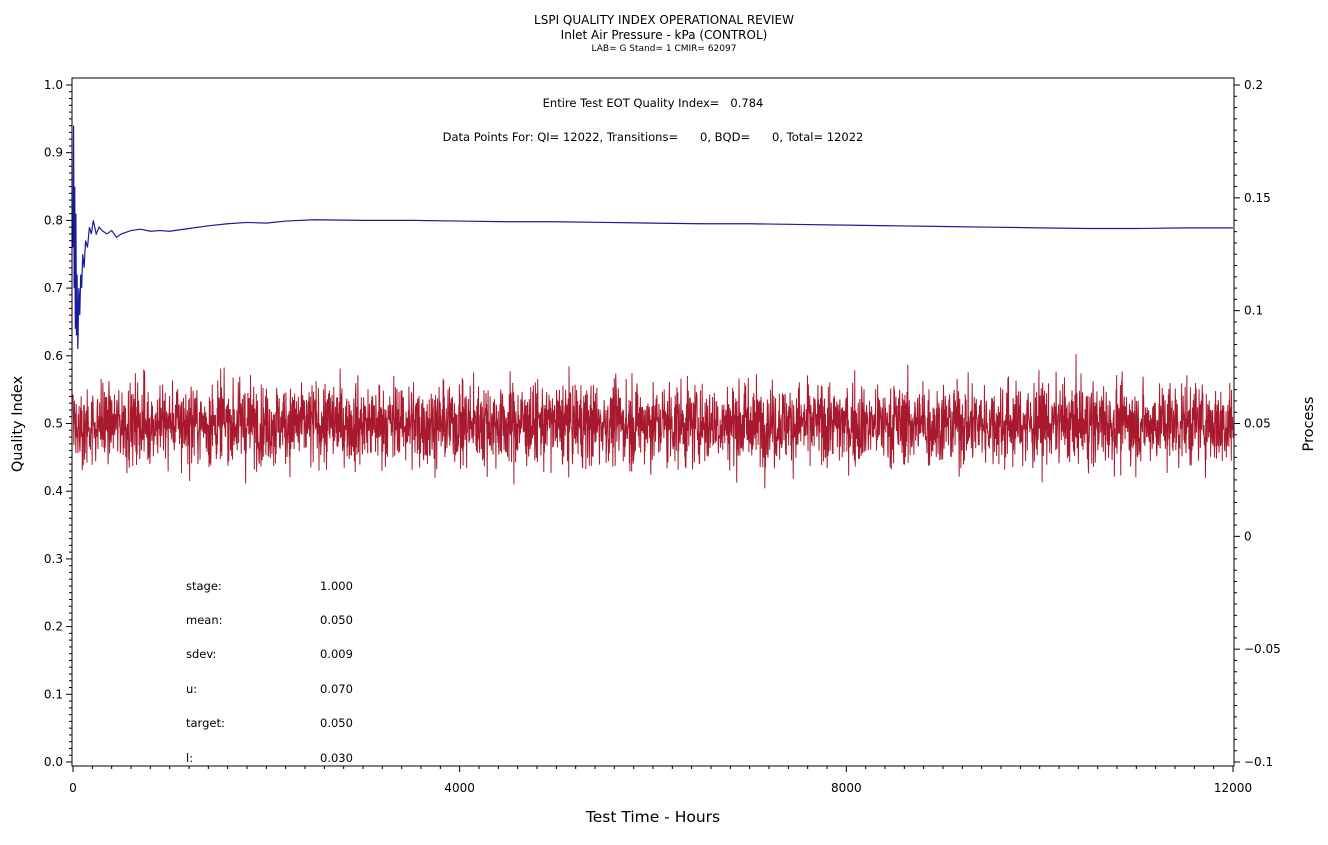 This screenshot has height=845, width=1328. Describe the element at coordinates (336, 758) in the screenshot. I see `stat-value: 0.030` at that location.